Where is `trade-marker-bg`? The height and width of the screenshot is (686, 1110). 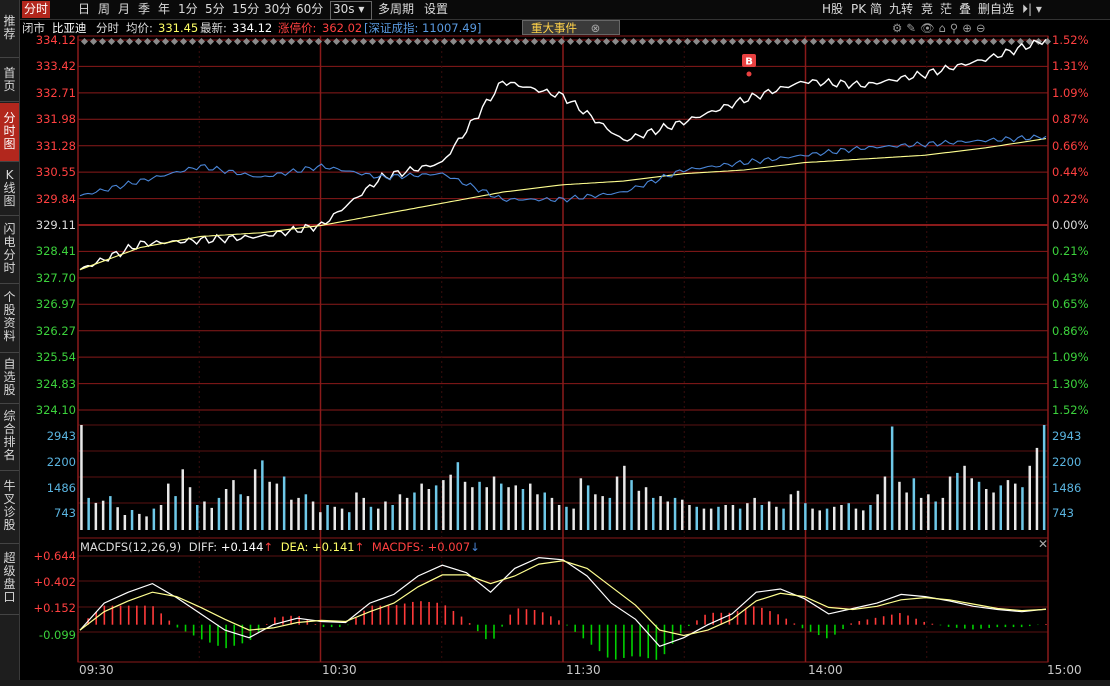 trade-marker-bg is located at coordinates (749, 60).